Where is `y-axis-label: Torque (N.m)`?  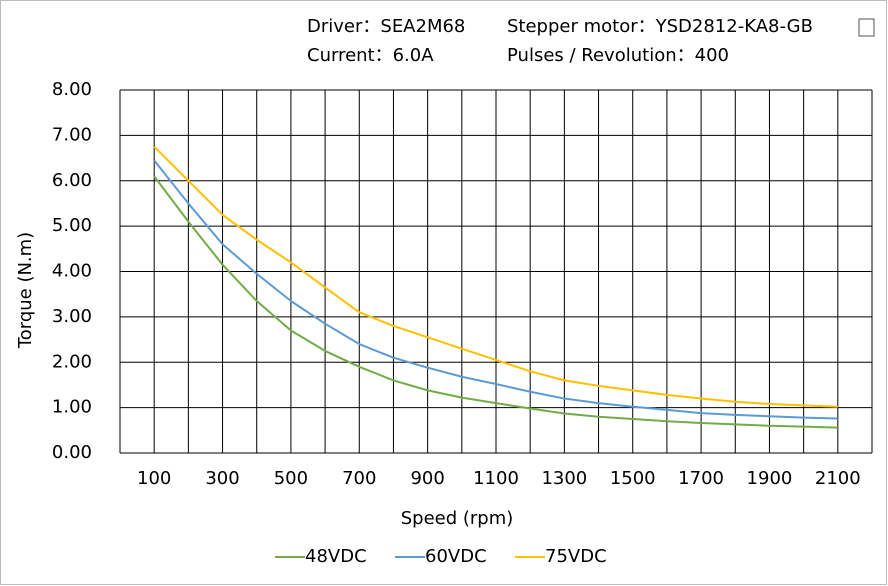
y-axis-label: Torque (N.m) is located at coordinates (25, 290).